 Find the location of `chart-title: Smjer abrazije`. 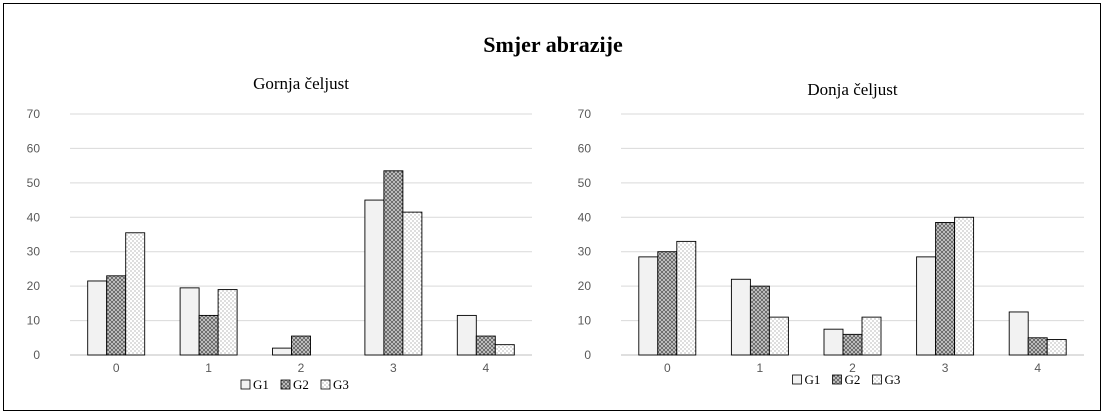

chart-title: Smjer abrazije is located at coordinates (553, 44).